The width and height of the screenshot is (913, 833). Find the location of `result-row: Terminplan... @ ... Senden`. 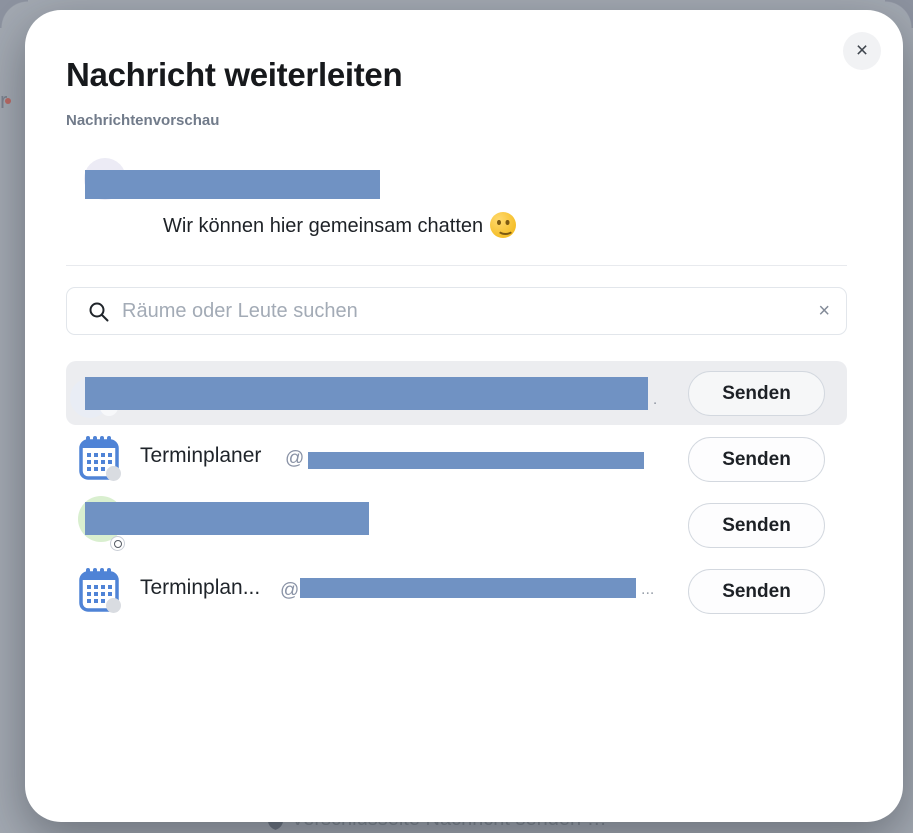

result-row: Terminplan... @ ... Senden is located at coordinates (456, 591).